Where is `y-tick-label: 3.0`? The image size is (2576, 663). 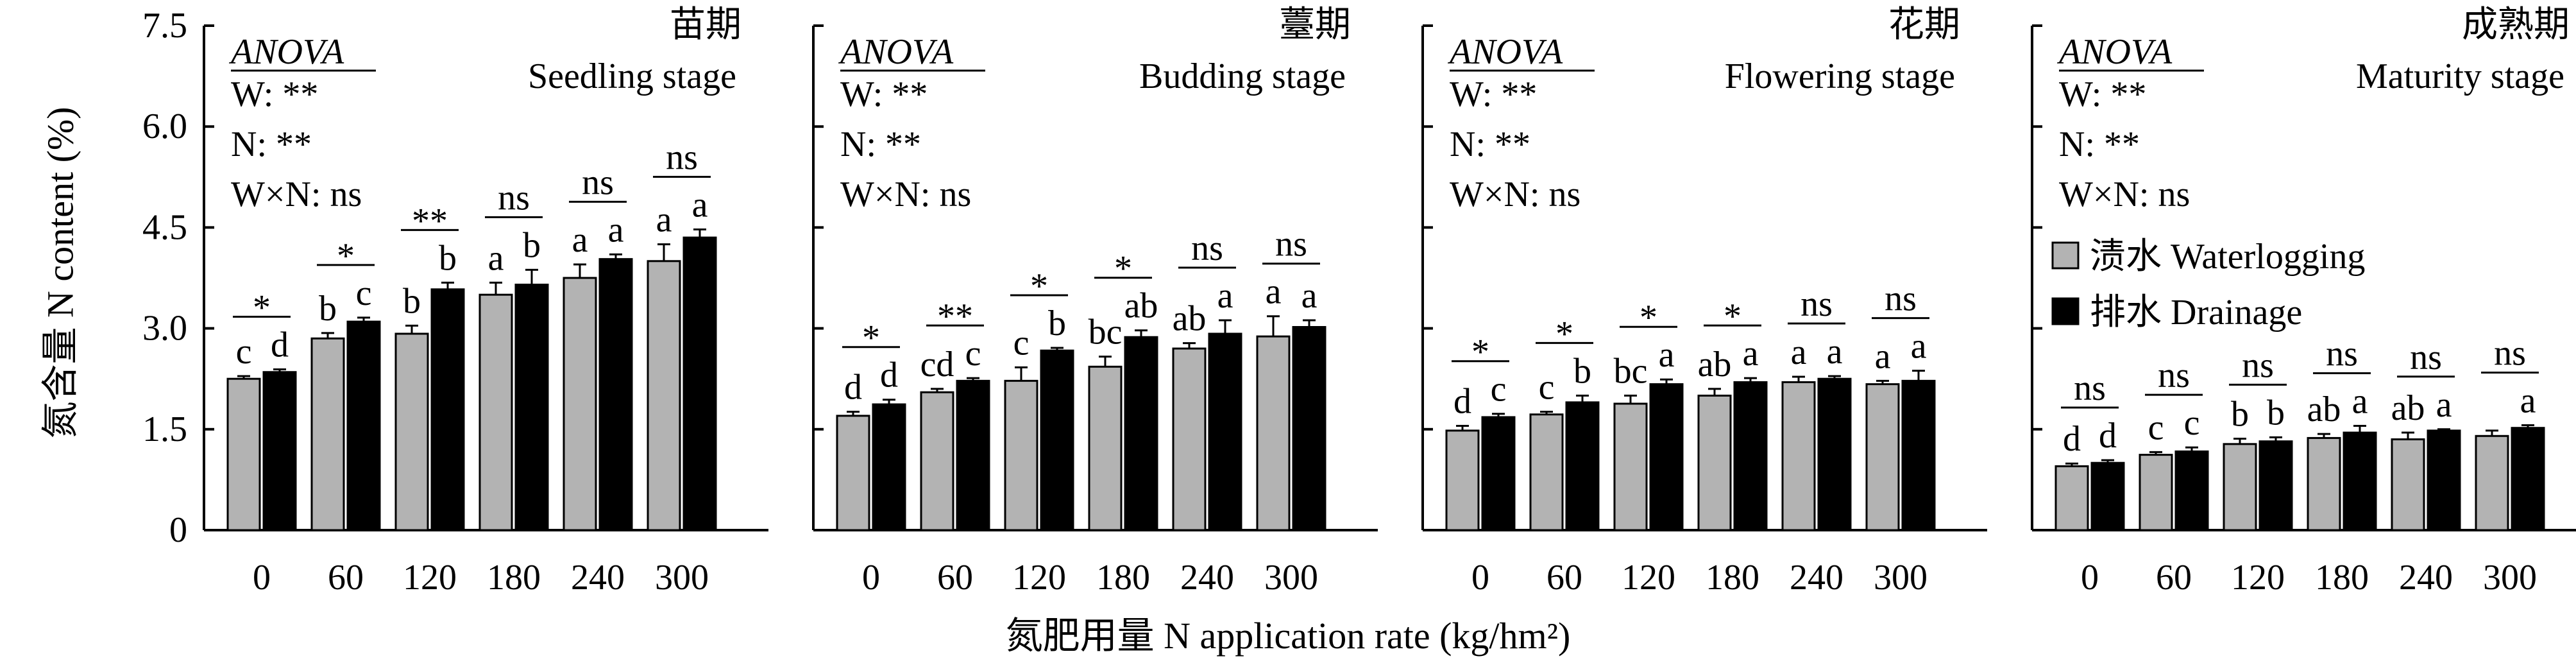 y-tick-label: 3.0 is located at coordinates (164, 329).